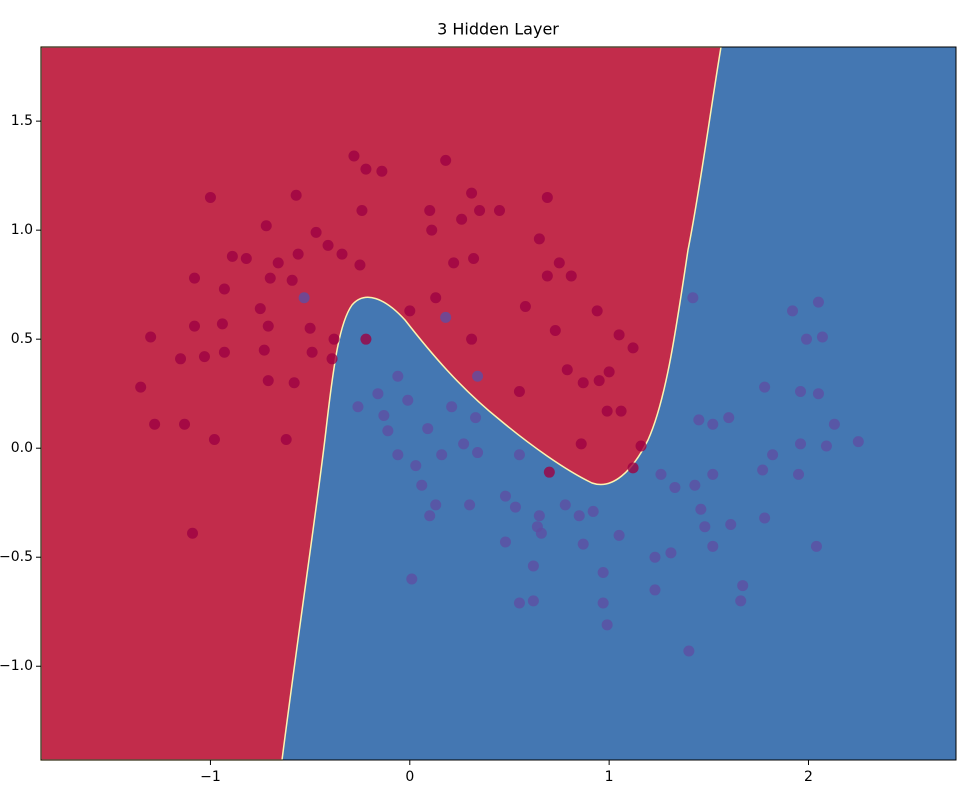 This screenshot has height=802, width=974. I want to click on x-tick-label: 2, so click(808, 777).